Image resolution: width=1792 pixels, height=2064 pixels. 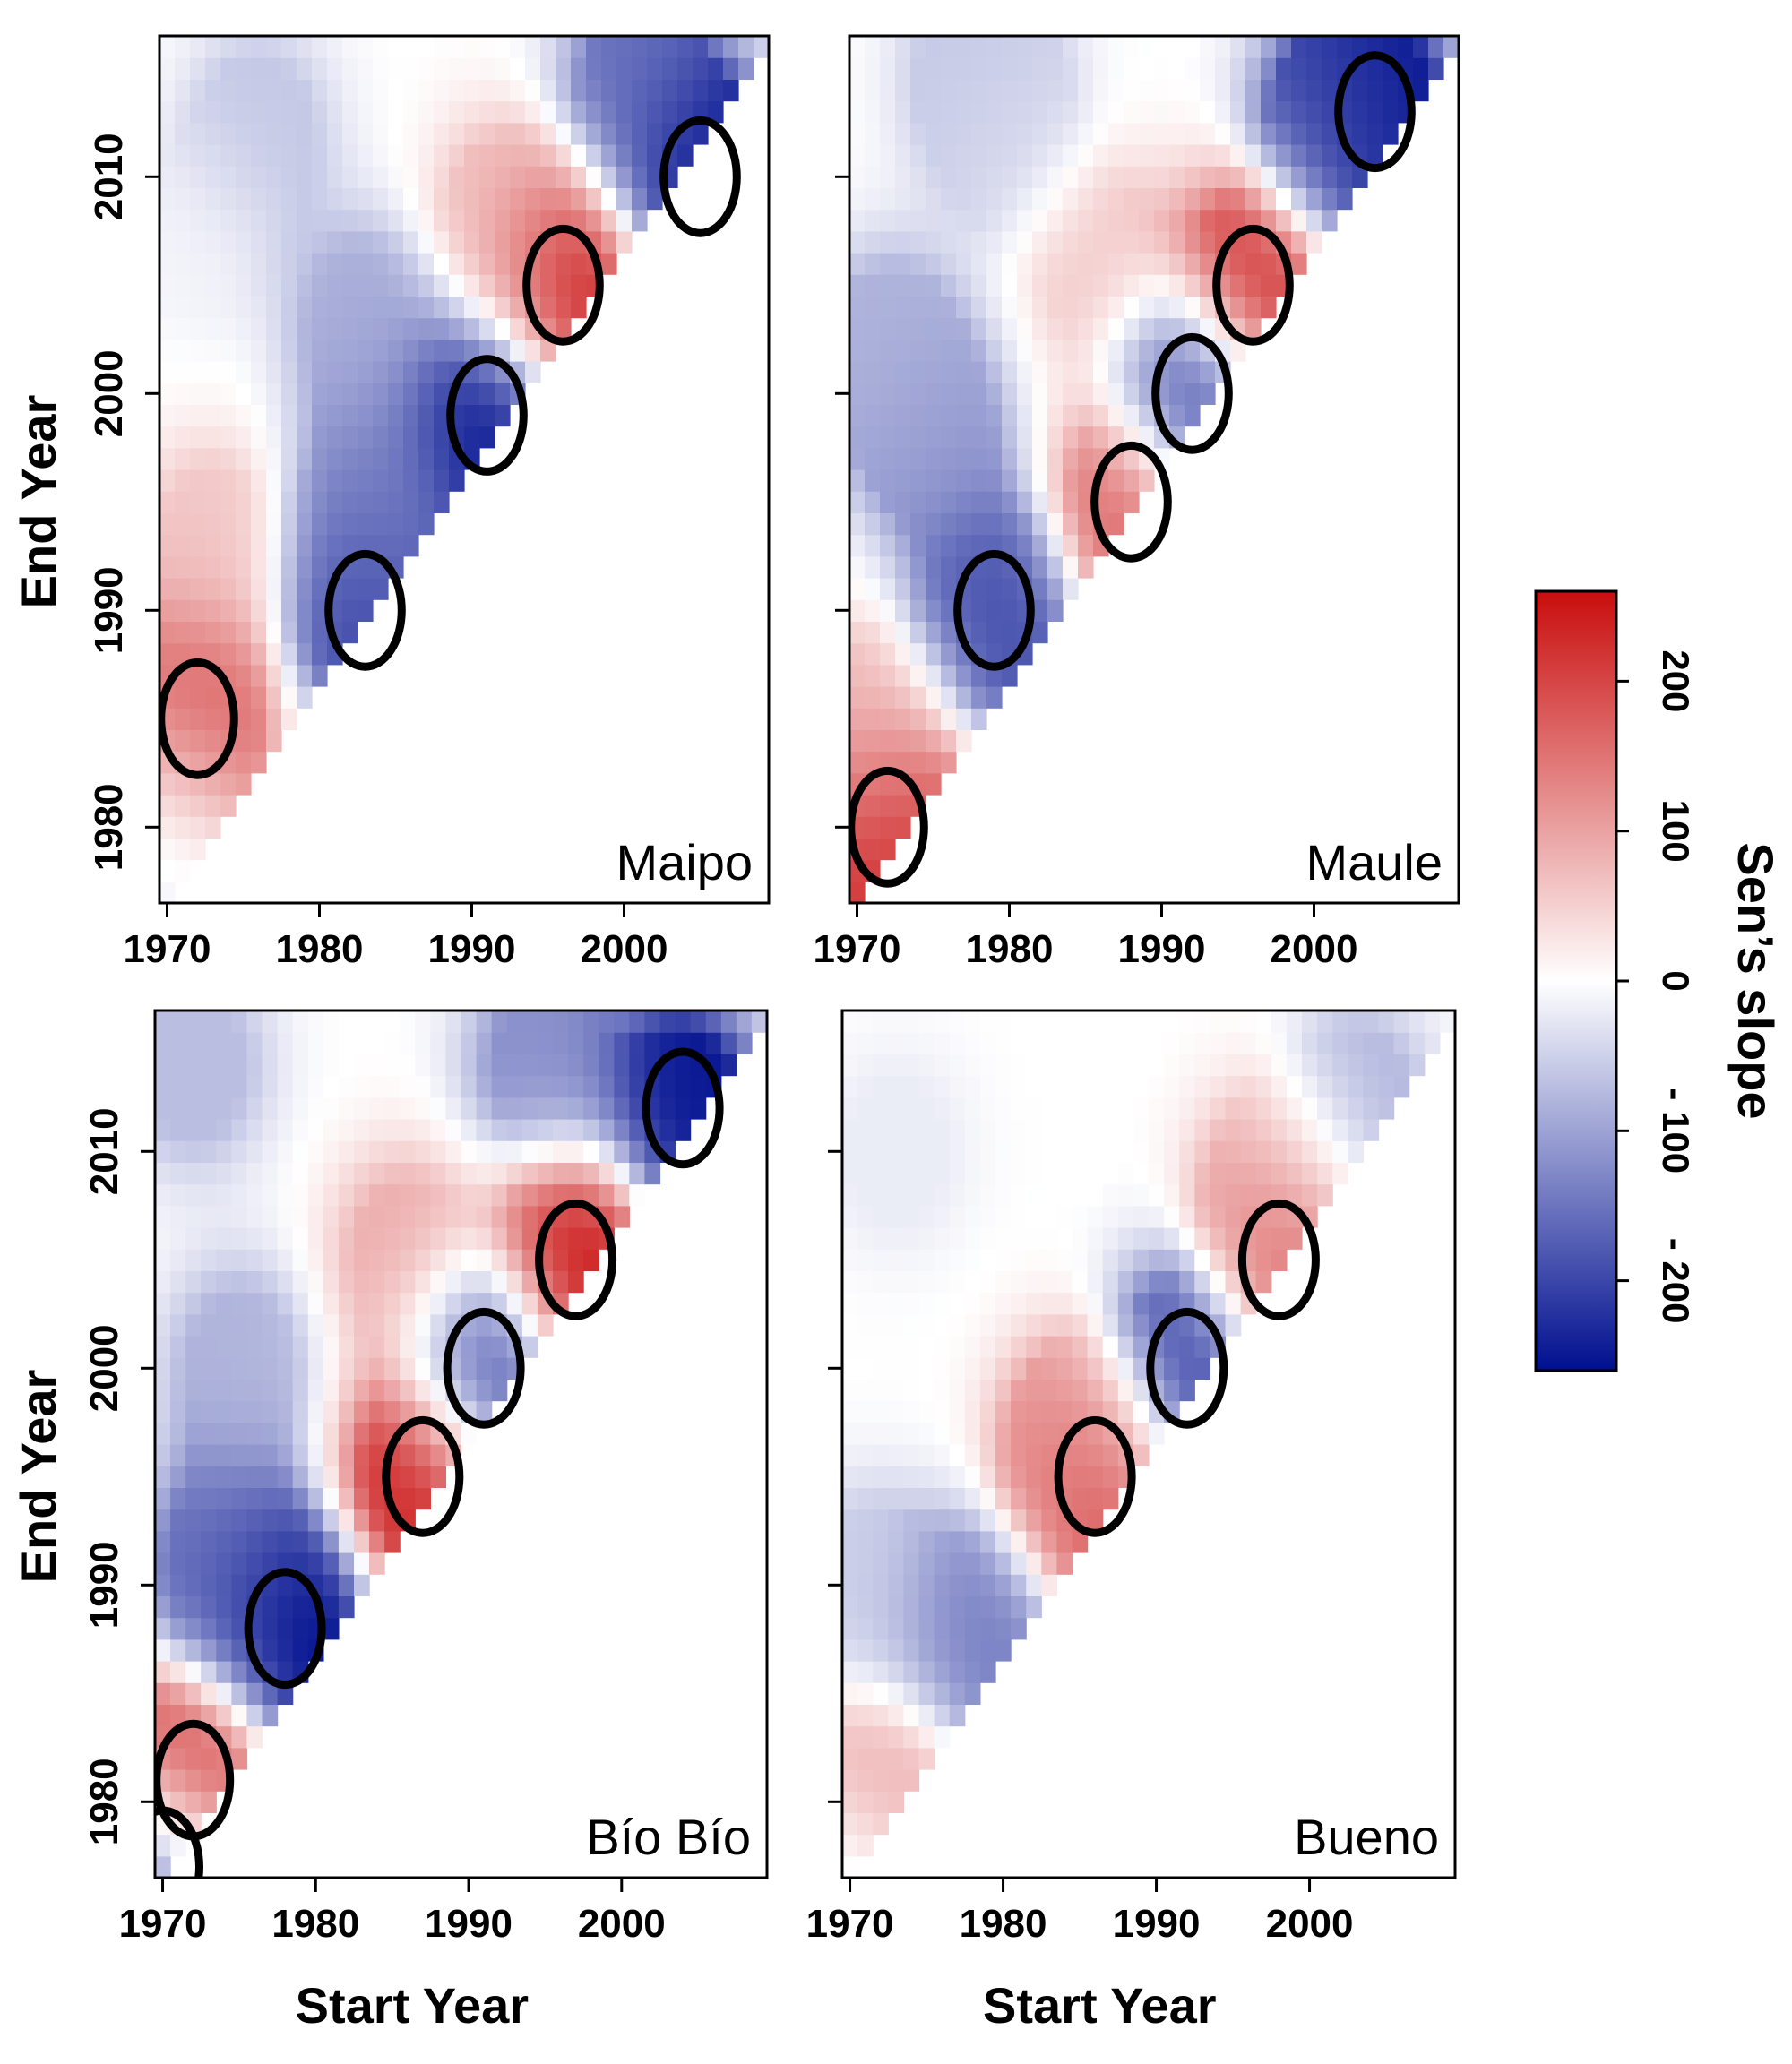 What do you see at coordinates (1366, 1837) in the screenshot?
I see `basin-label: Bueno` at bounding box center [1366, 1837].